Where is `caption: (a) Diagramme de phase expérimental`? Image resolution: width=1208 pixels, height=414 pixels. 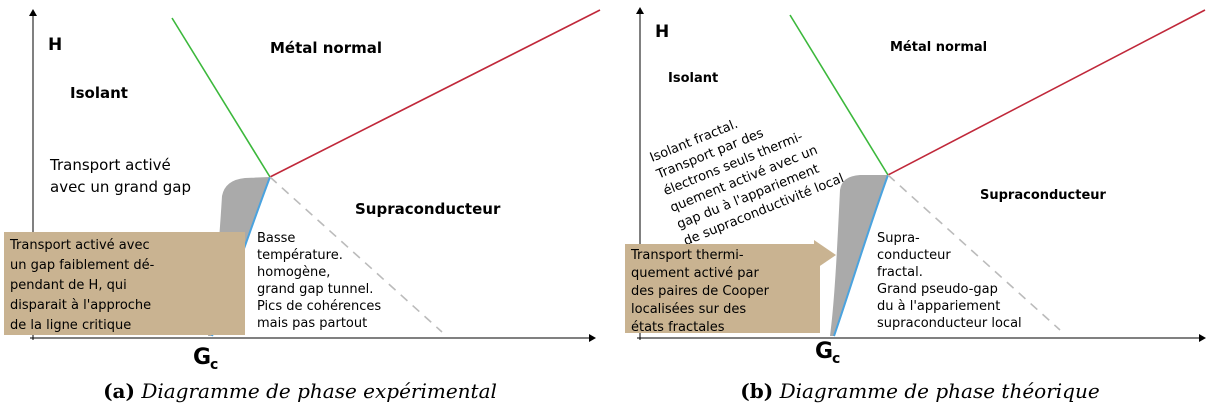 caption: (a) Diagramme de phase expérimental is located at coordinates (300, 391).